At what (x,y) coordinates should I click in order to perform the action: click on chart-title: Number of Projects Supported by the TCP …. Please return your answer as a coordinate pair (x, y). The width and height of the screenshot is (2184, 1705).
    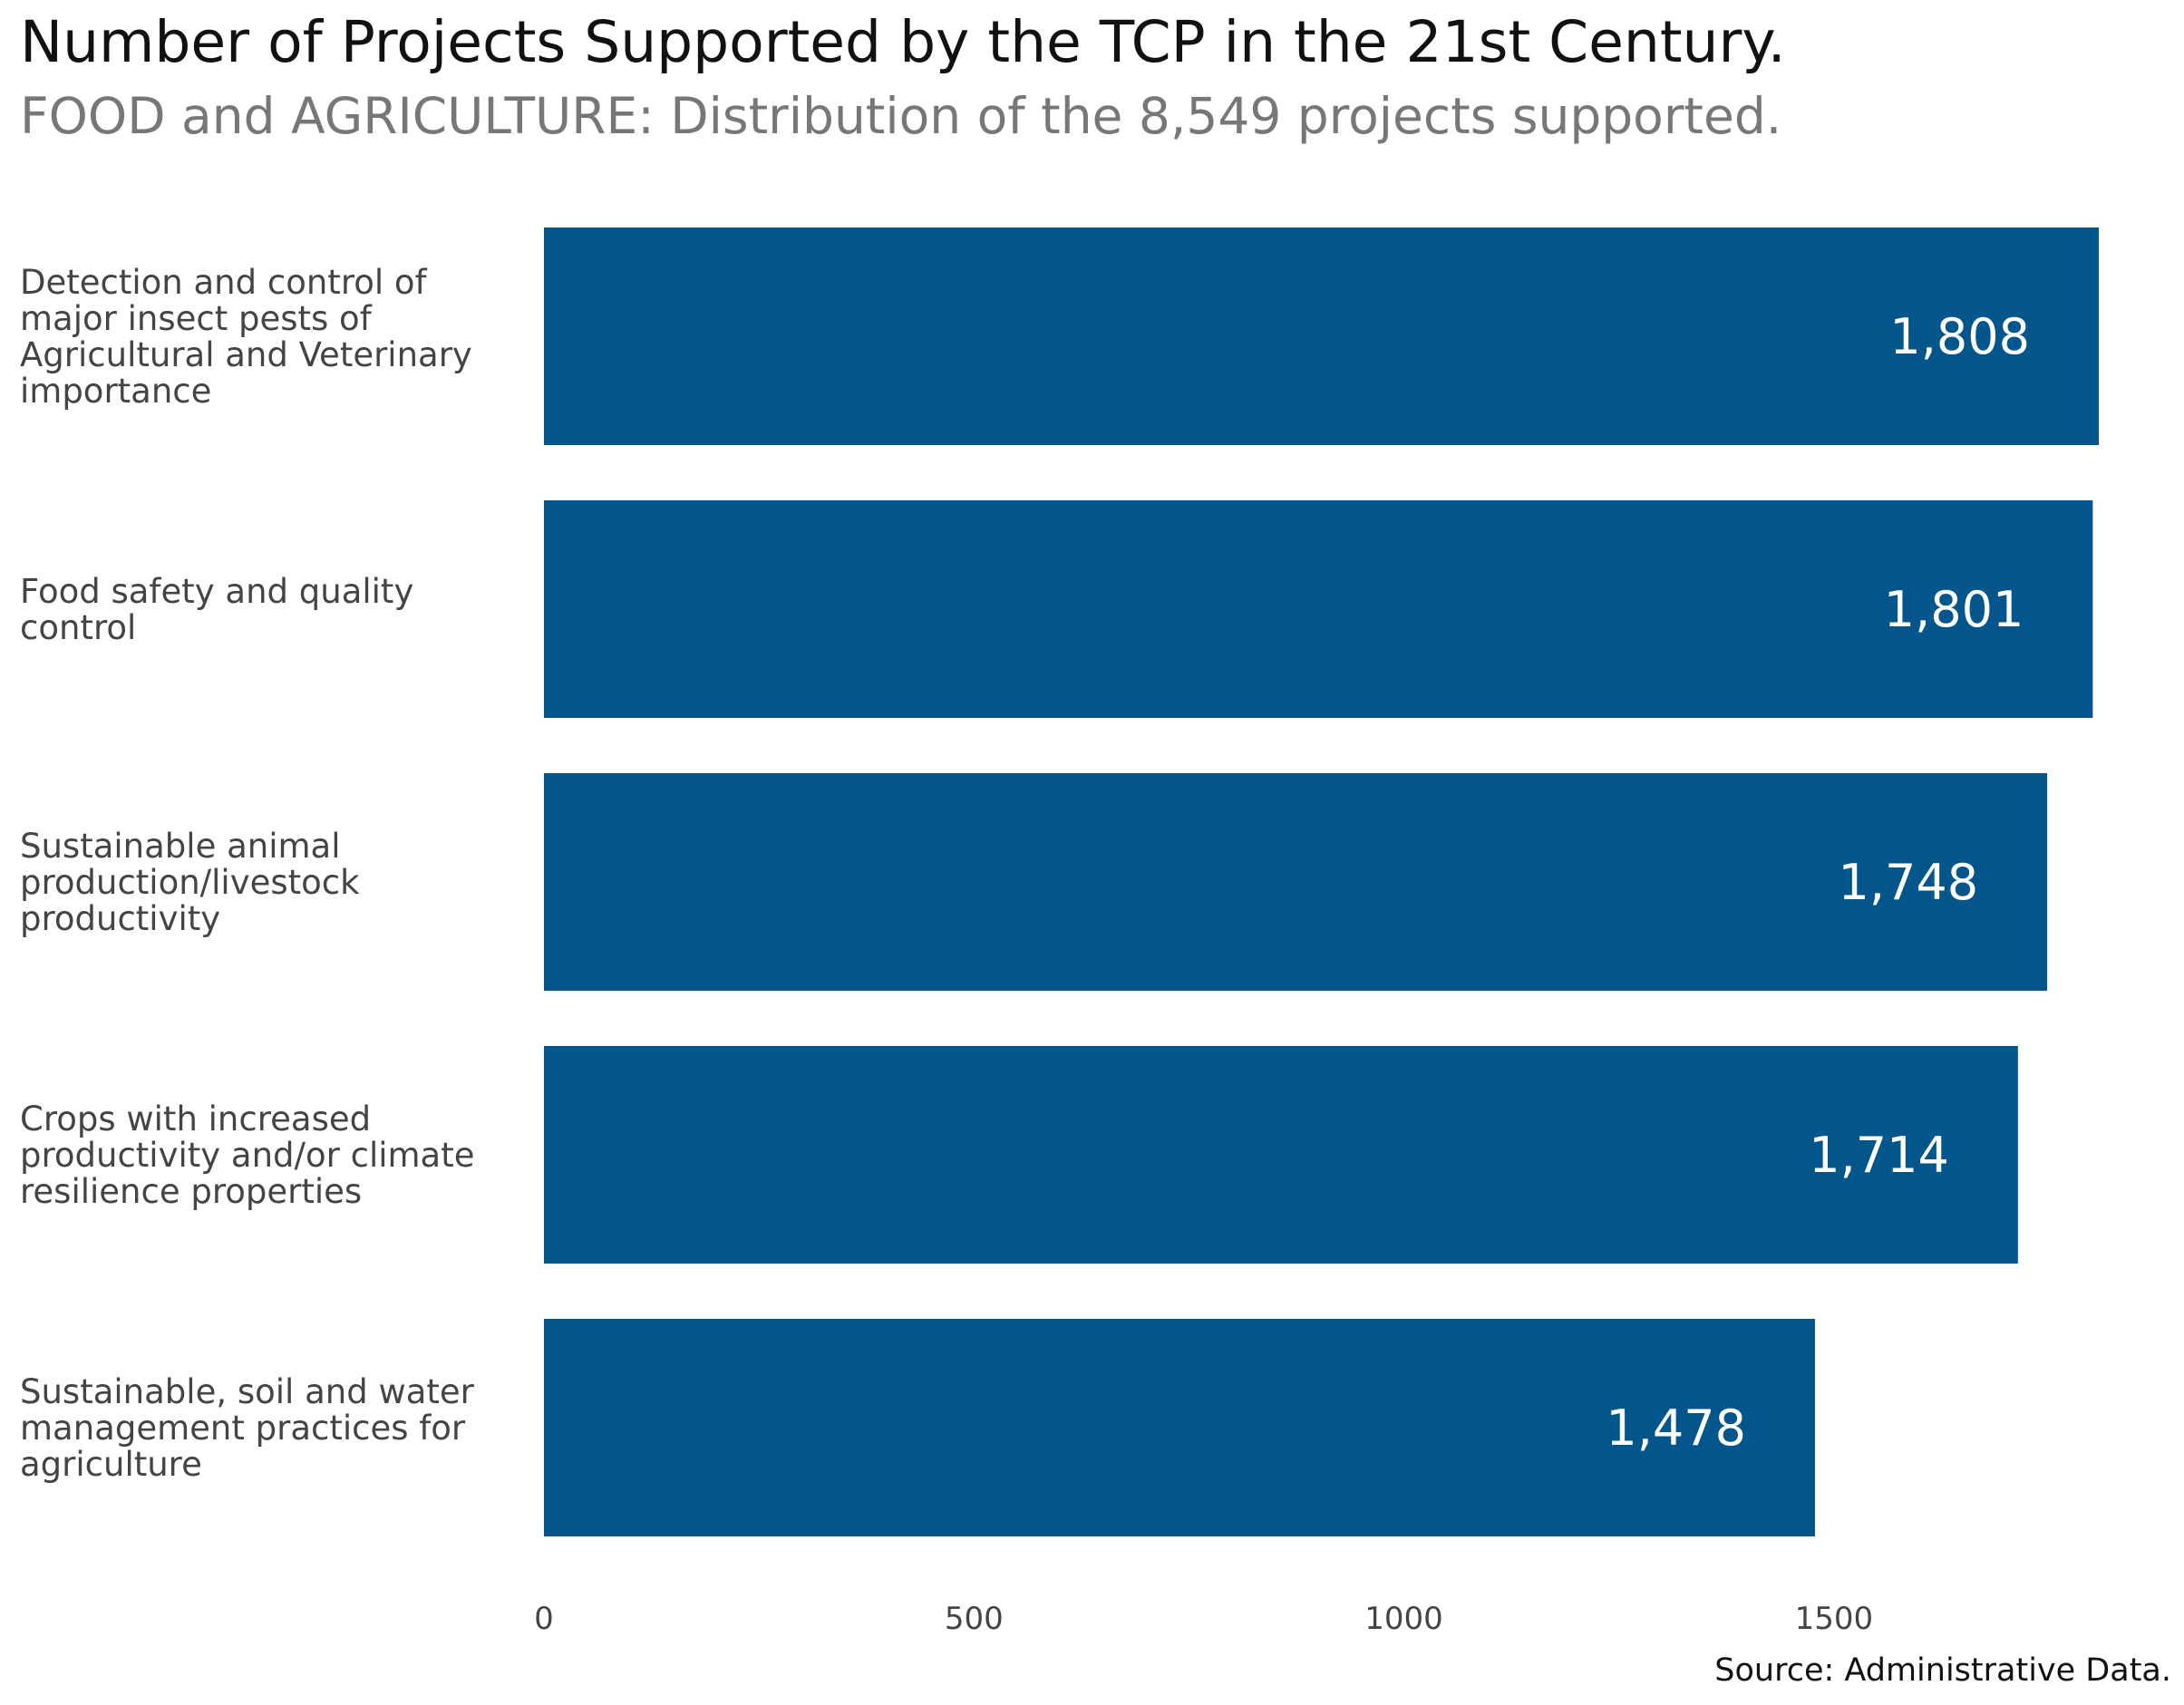
    Looking at the image, I should click on (903, 42).